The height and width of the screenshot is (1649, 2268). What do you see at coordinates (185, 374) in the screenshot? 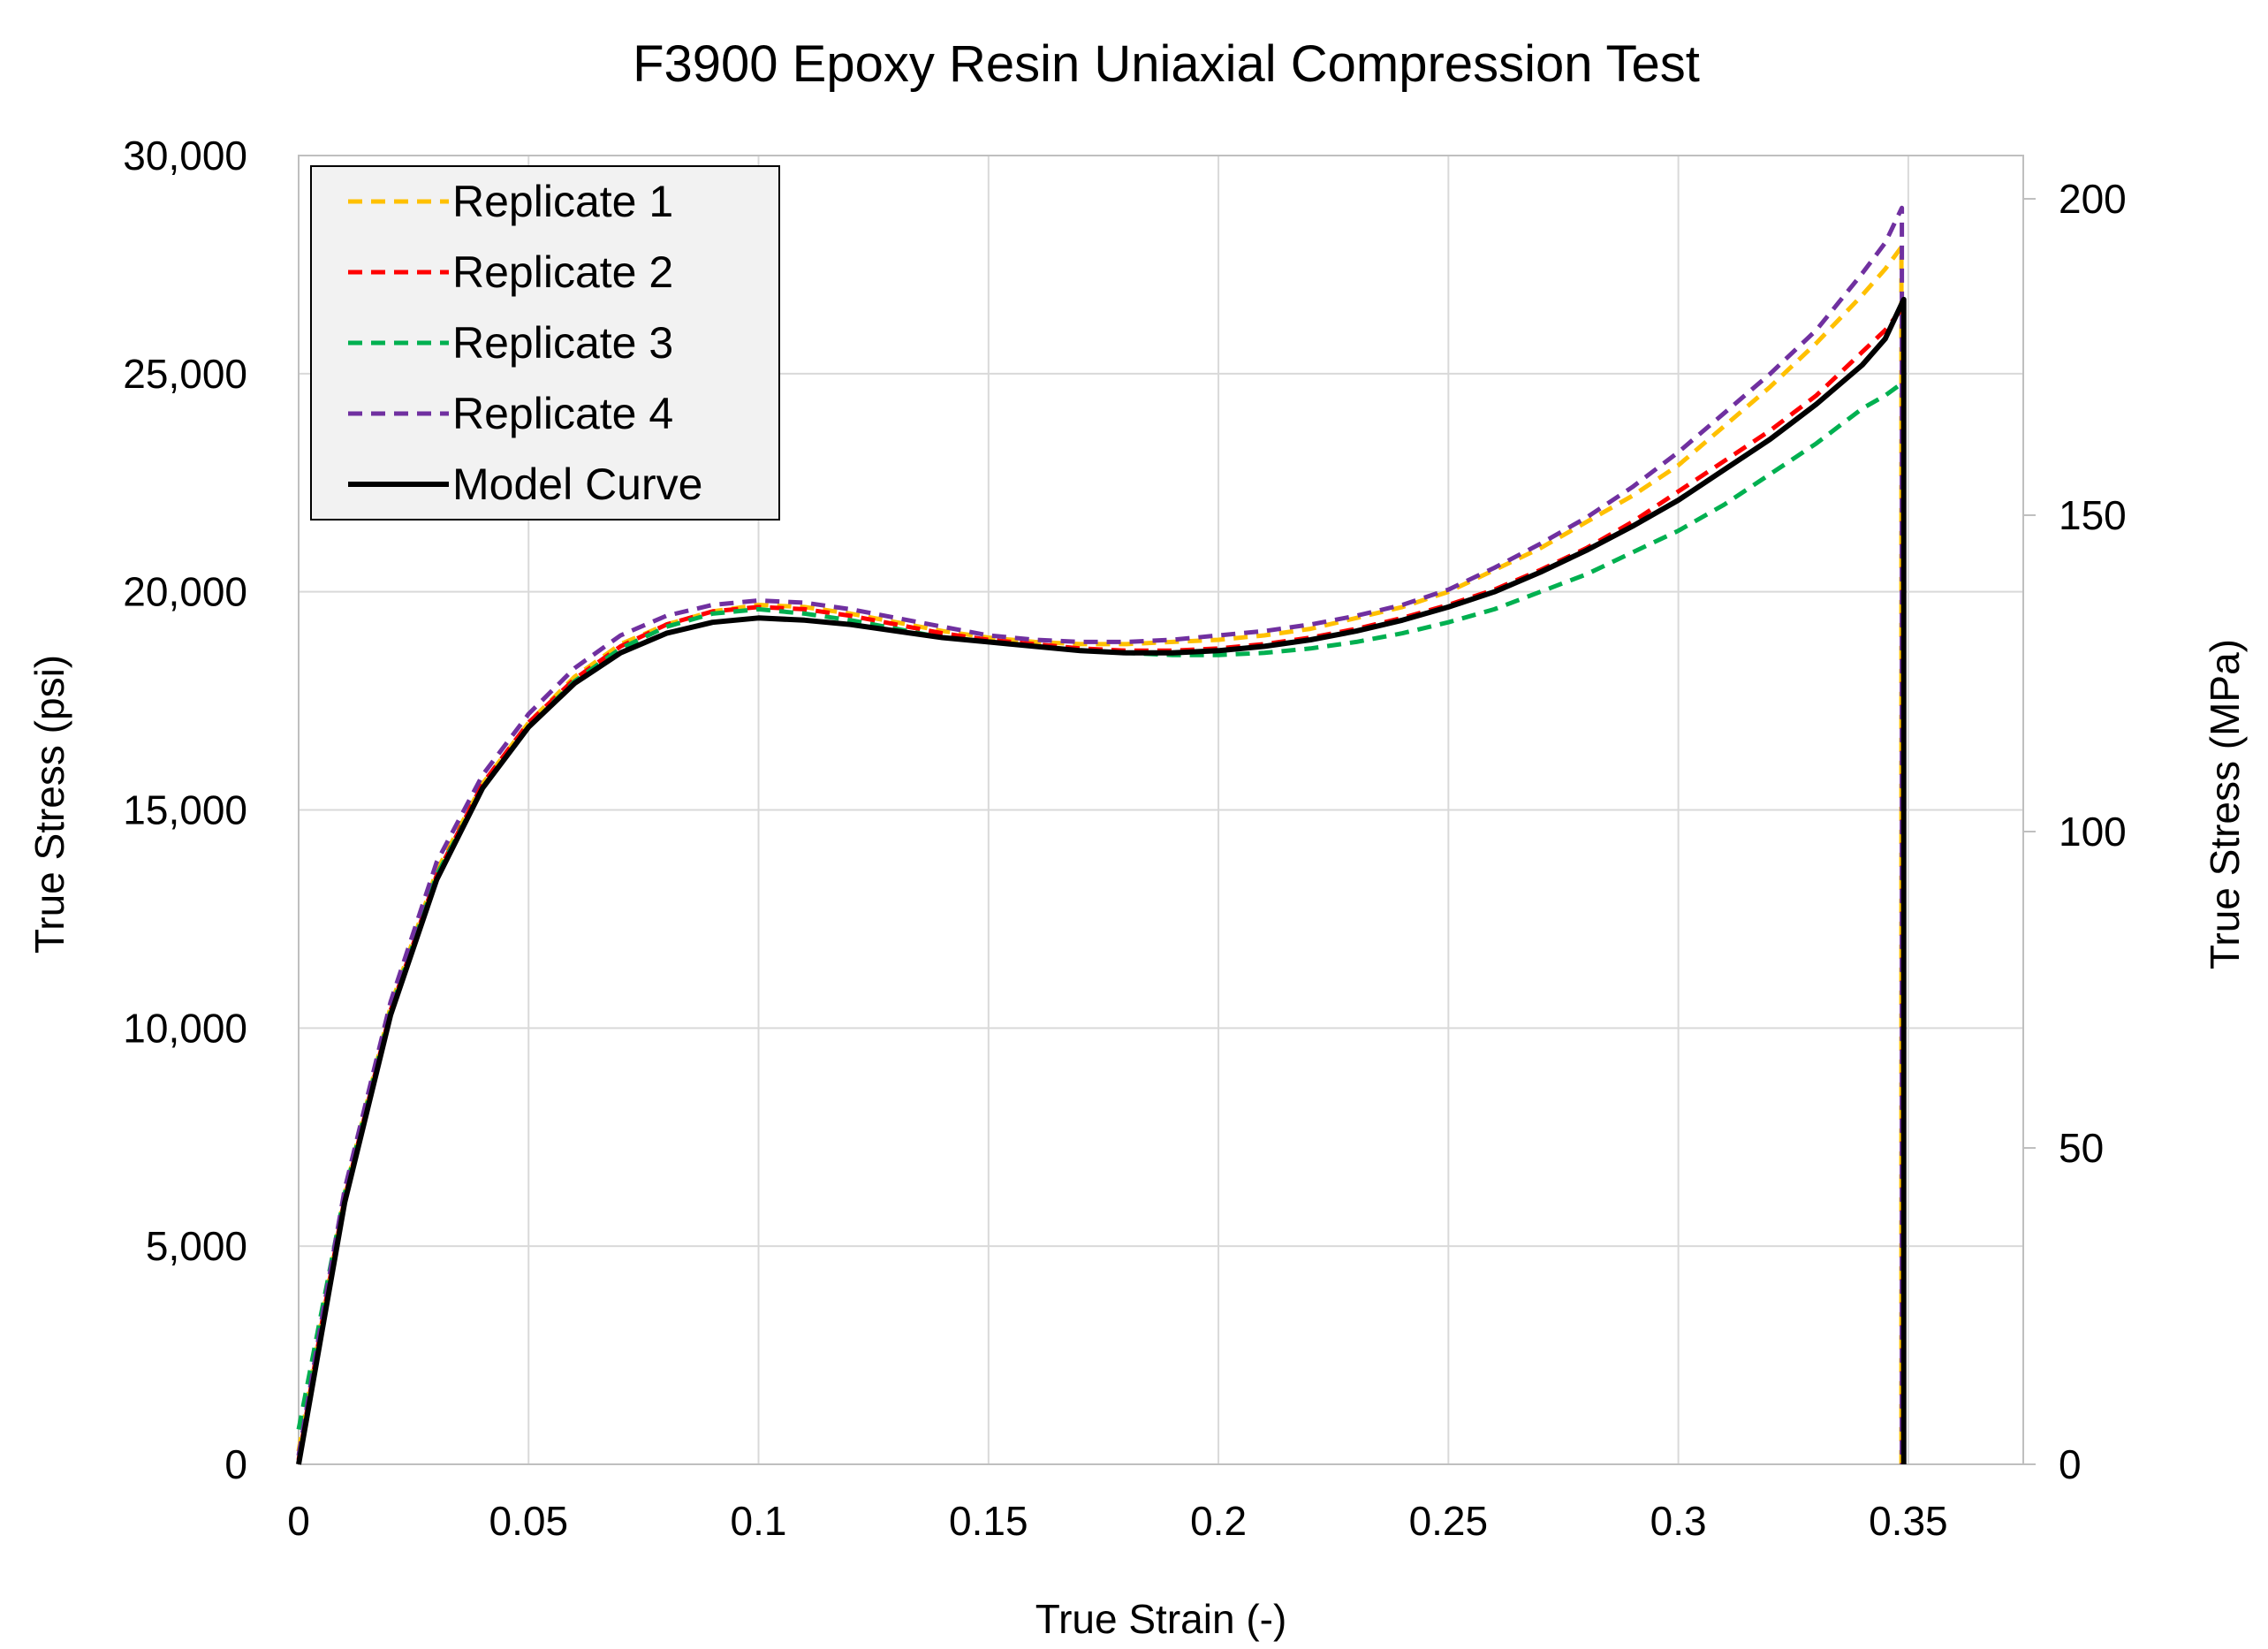
I see `y-tick-label: 25,000` at bounding box center [185, 374].